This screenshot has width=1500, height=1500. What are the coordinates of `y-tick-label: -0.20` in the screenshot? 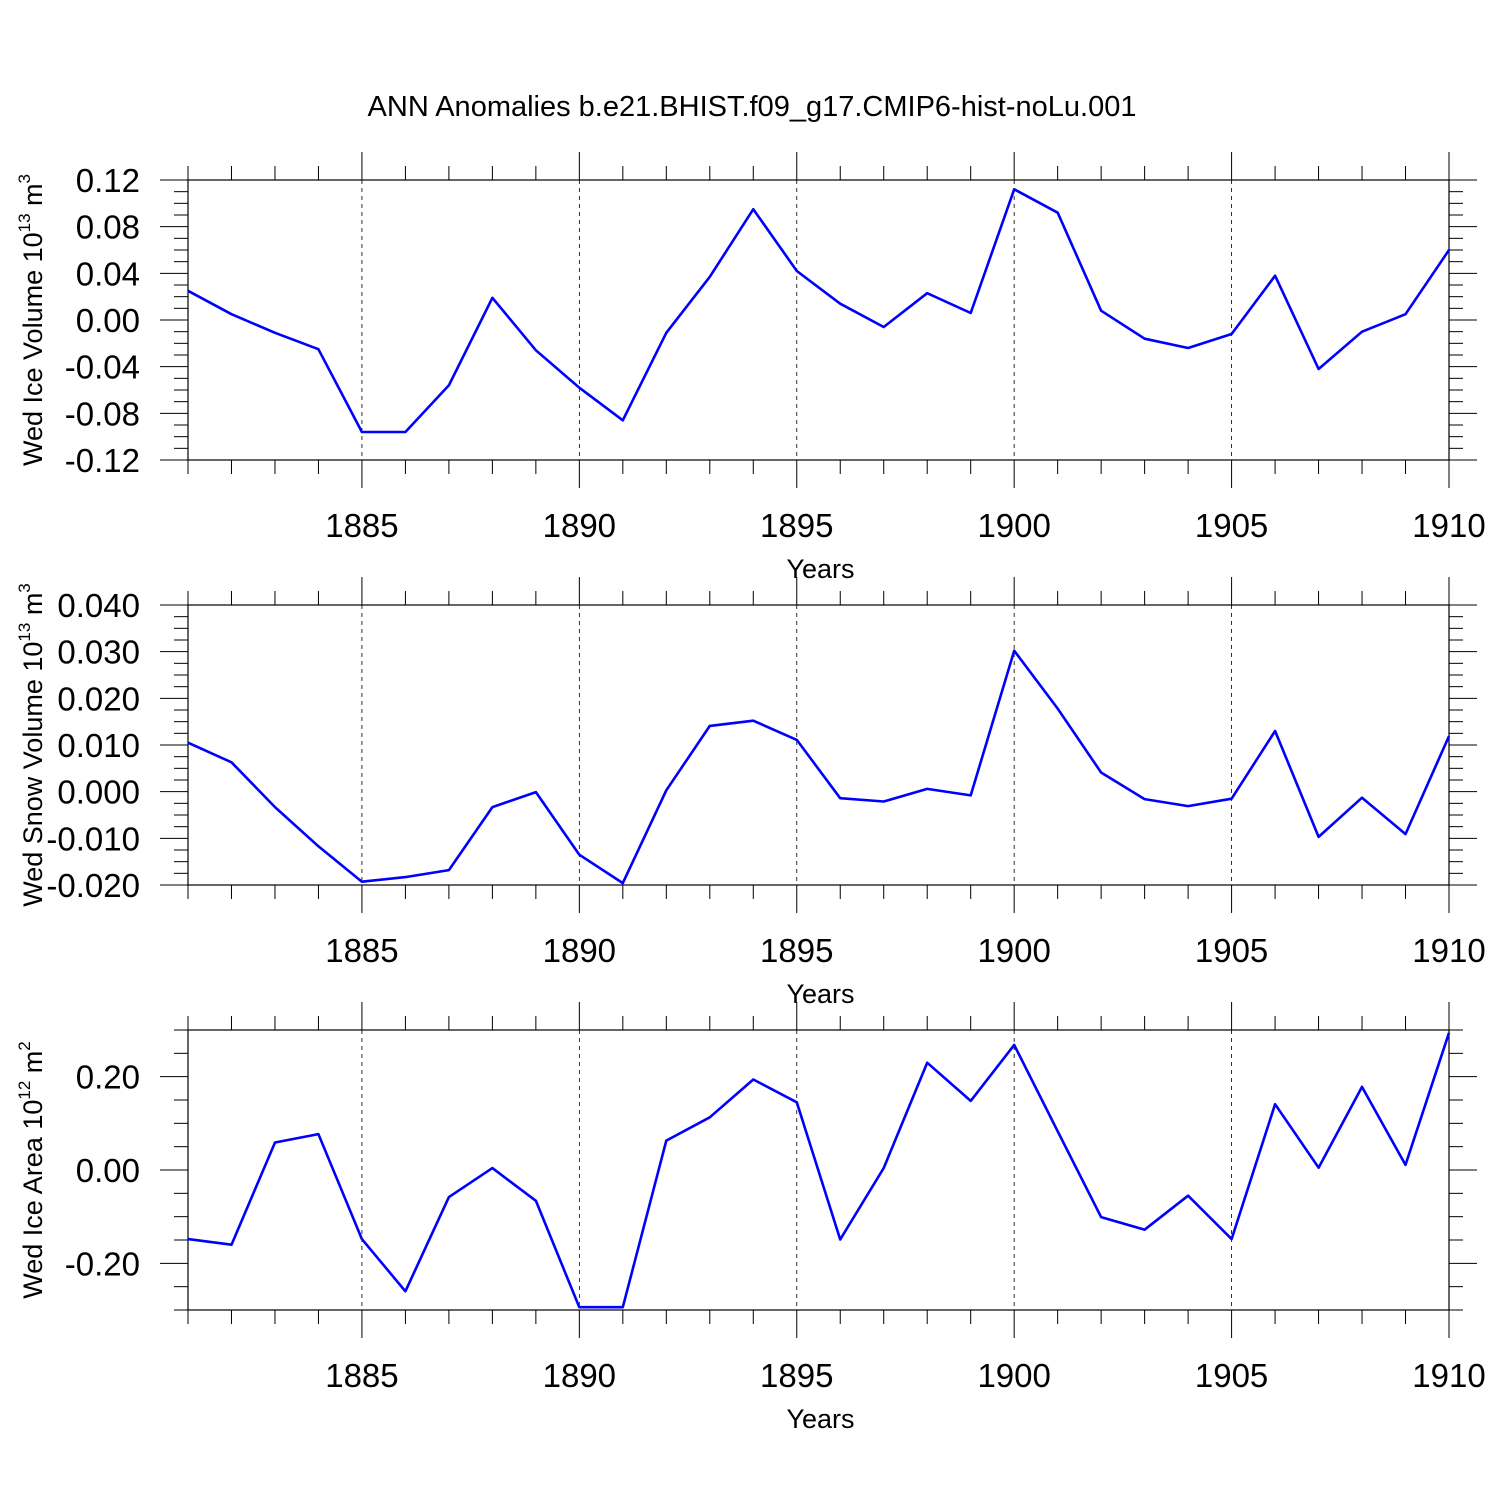 It's located at (102, 1263).